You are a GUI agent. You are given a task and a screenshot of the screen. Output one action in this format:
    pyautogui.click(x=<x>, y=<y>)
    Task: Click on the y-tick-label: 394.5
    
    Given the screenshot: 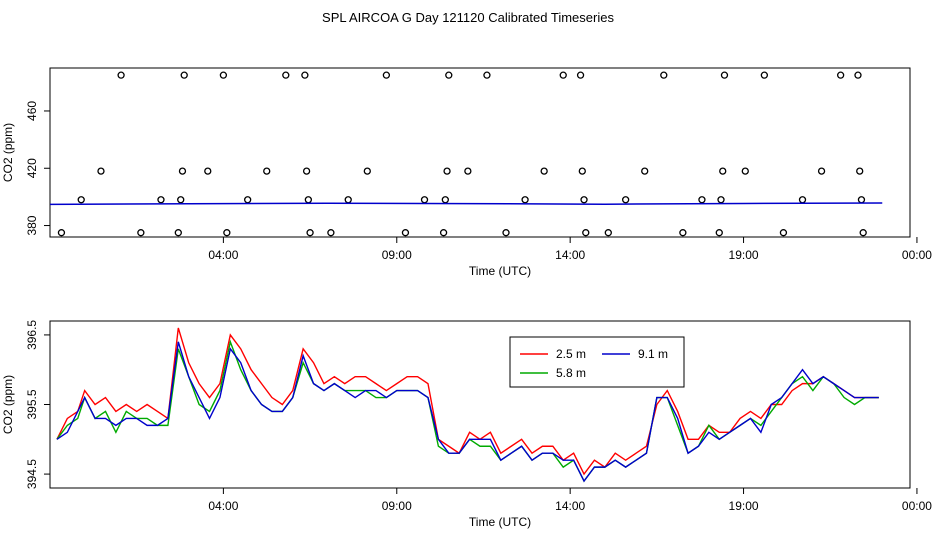 What is the action you would take?
    pyautogui.click(x=32, y=474)
    